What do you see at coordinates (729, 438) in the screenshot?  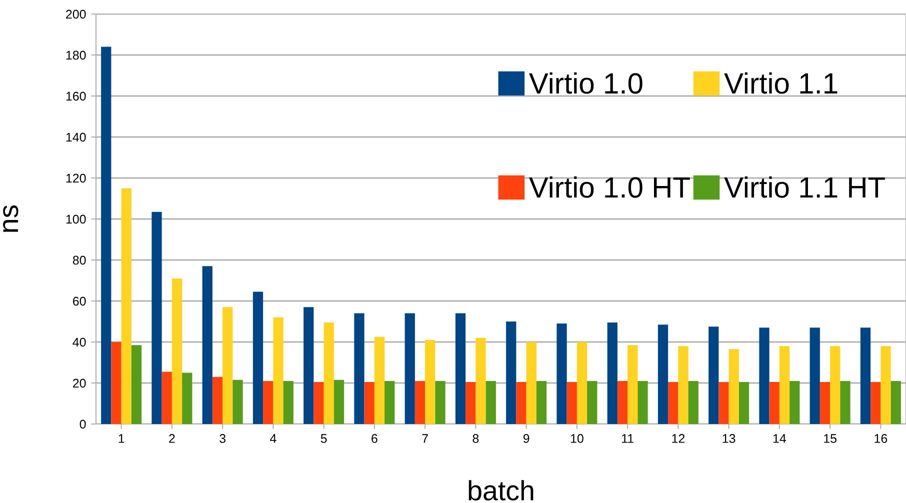 I see `x-tick-label: 13` at bounding box center [729, 438].